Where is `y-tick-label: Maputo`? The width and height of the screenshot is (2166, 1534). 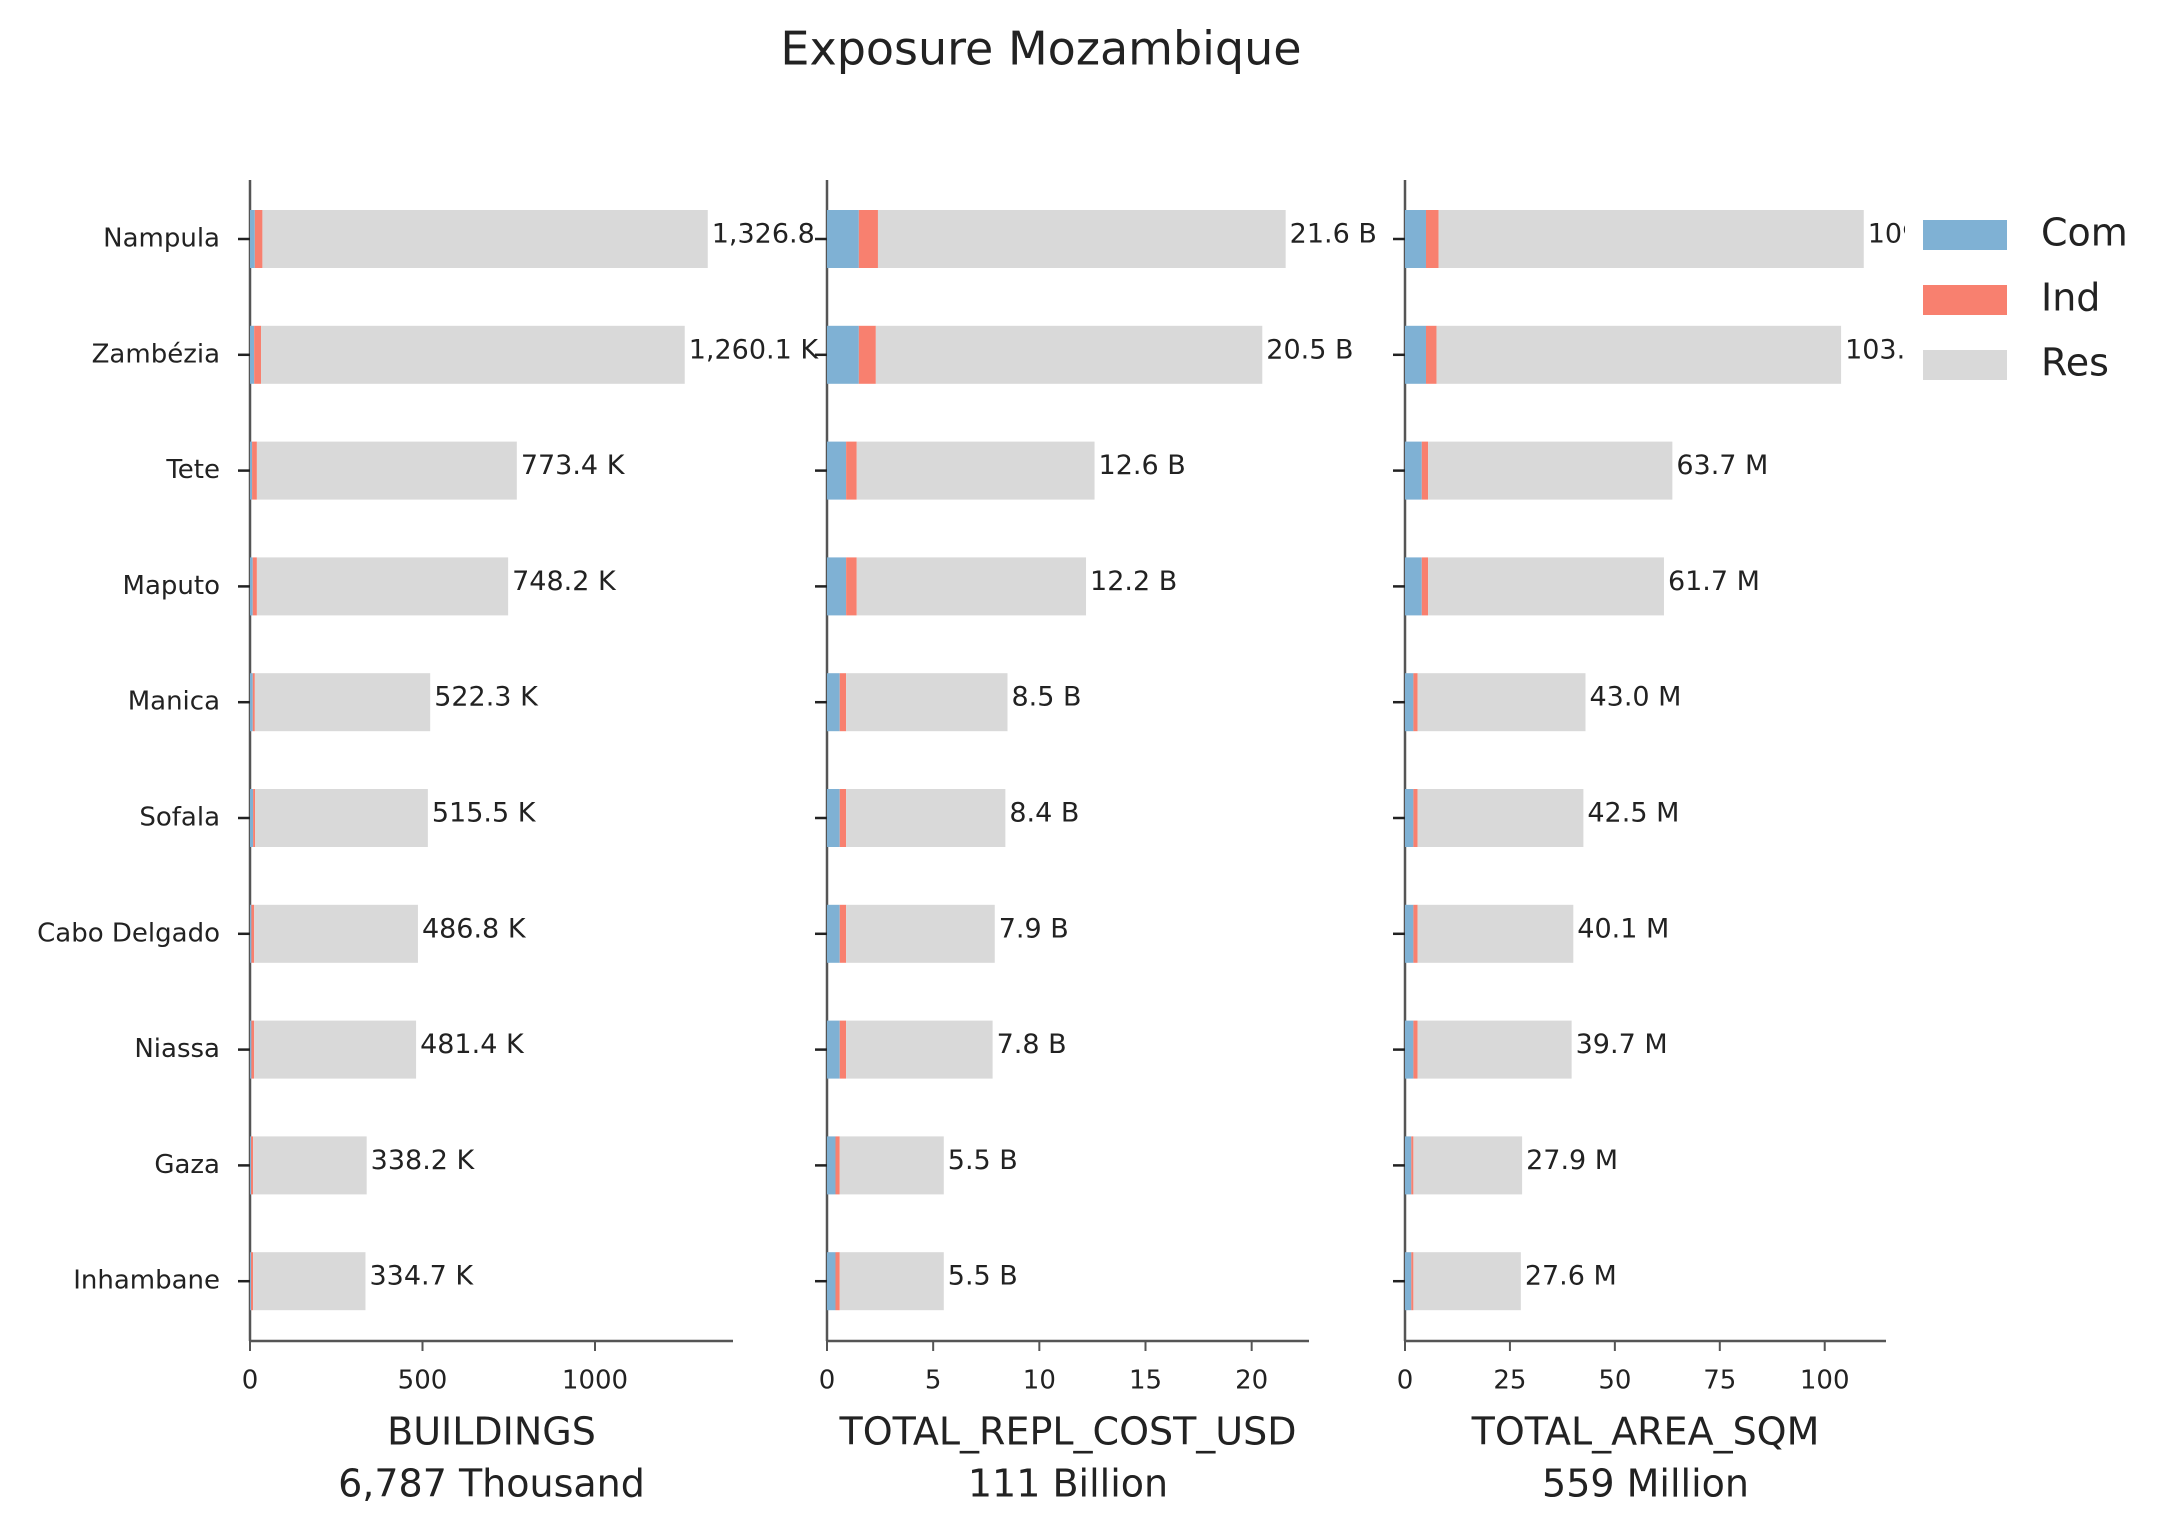 y-tick-label: Maputo is located at coordinates (171, 586).